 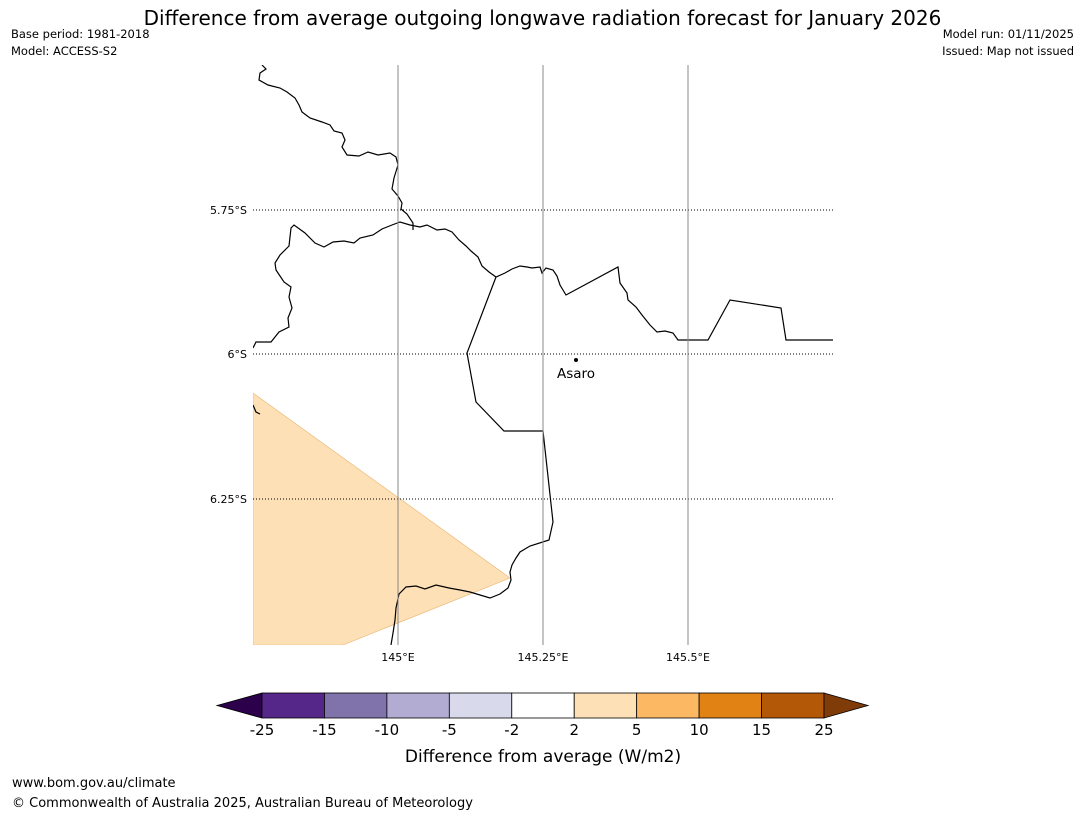 I want to click on model-run-text: Model run: 01/11/2025, so click(x=1008, y=34).